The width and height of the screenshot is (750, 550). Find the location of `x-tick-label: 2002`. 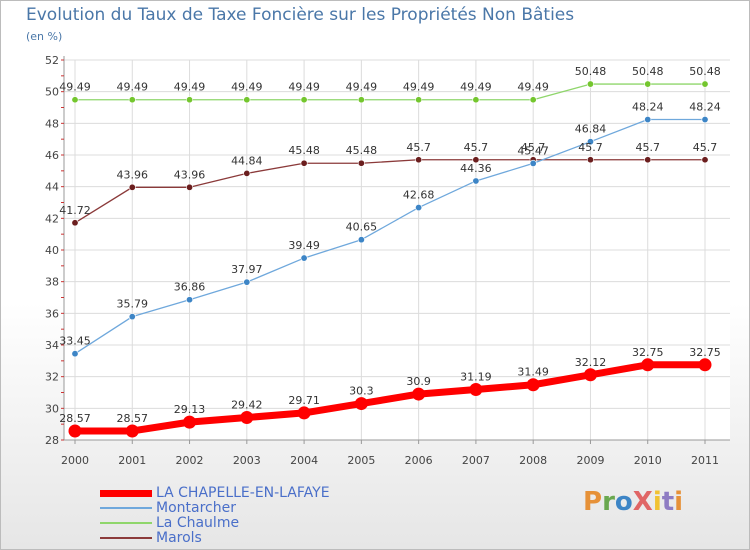

x-tick-label: 2002 is located at coordinates (190, 460).